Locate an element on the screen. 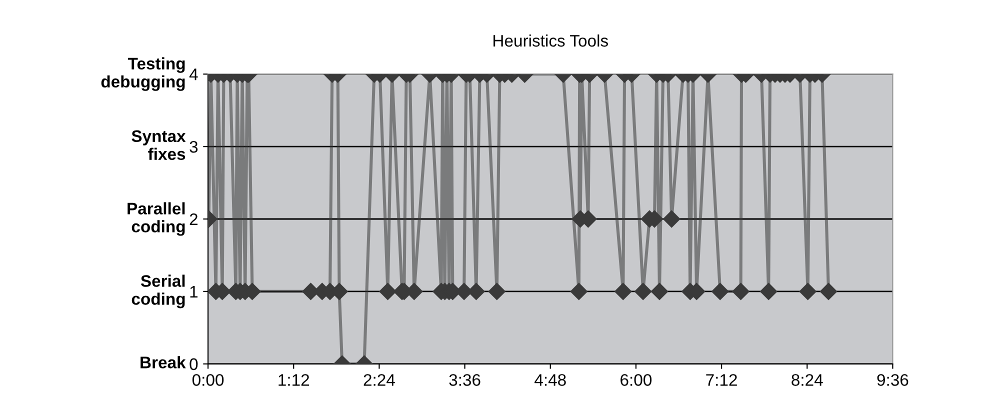 This screenshot has width=993, height=414. x-tick-label: 7:12 is located at coordinates (721, 380).